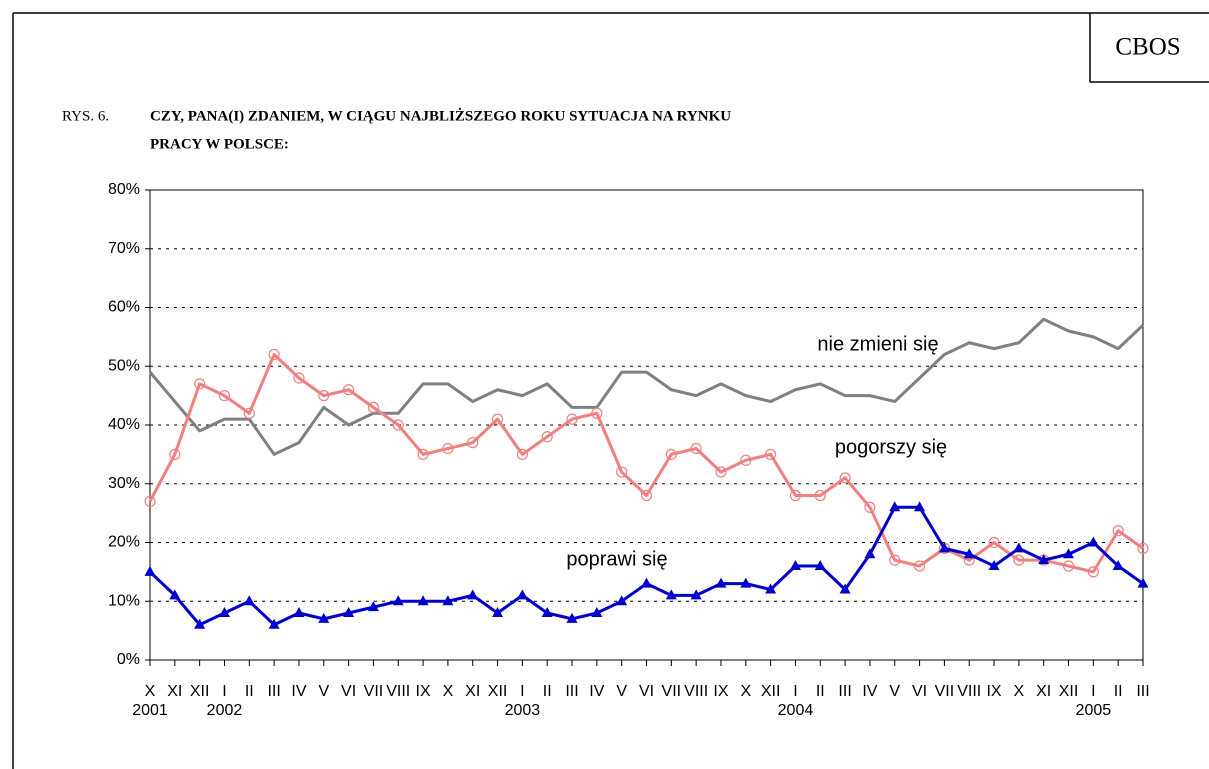  I want to click on y-tick-label: 10%, so click(124, 600).